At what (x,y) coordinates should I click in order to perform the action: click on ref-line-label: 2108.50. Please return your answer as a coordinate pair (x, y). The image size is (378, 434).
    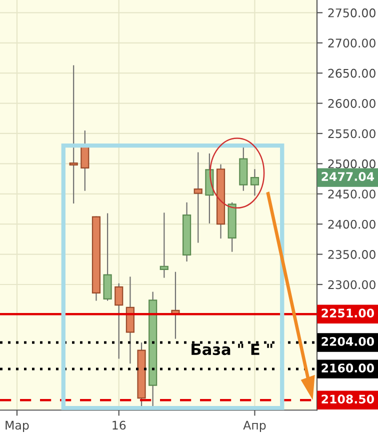
    Looking at the image, I should click on (348, 399).